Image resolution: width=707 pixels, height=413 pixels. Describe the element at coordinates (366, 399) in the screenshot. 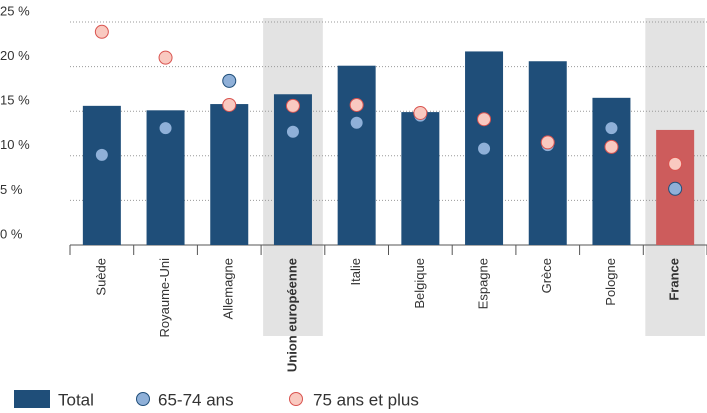

I see `legend-label: 75 ans et plus` at that location.